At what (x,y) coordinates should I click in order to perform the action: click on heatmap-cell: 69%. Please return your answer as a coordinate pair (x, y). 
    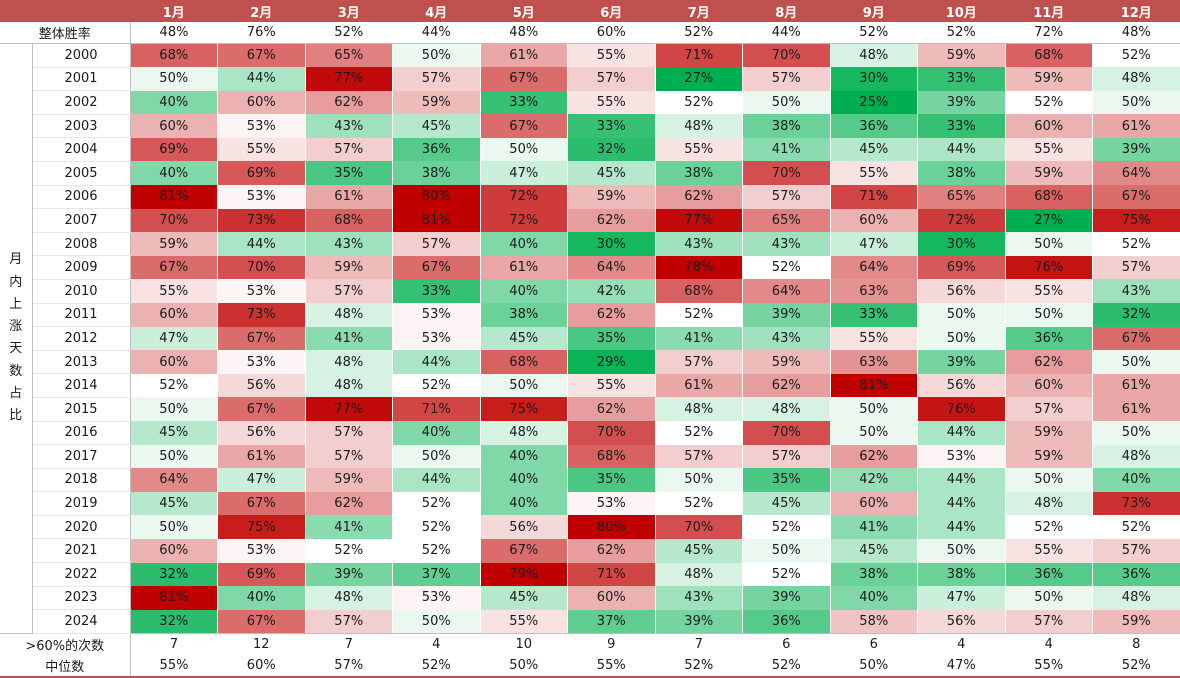
    Looking at the image, I should click on (174, 150).